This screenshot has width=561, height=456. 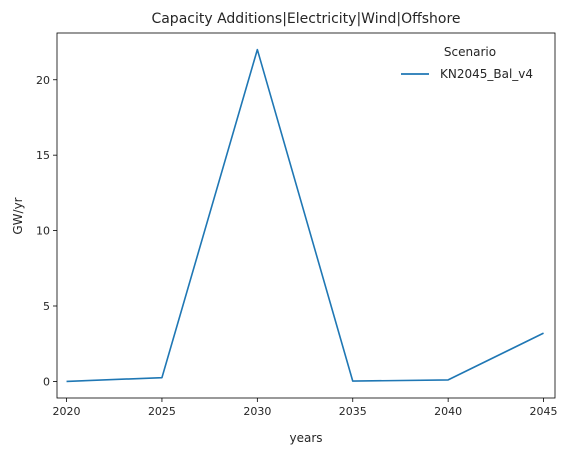 I want to click on x-tick-label: 2045, so click(x=544, y=411).